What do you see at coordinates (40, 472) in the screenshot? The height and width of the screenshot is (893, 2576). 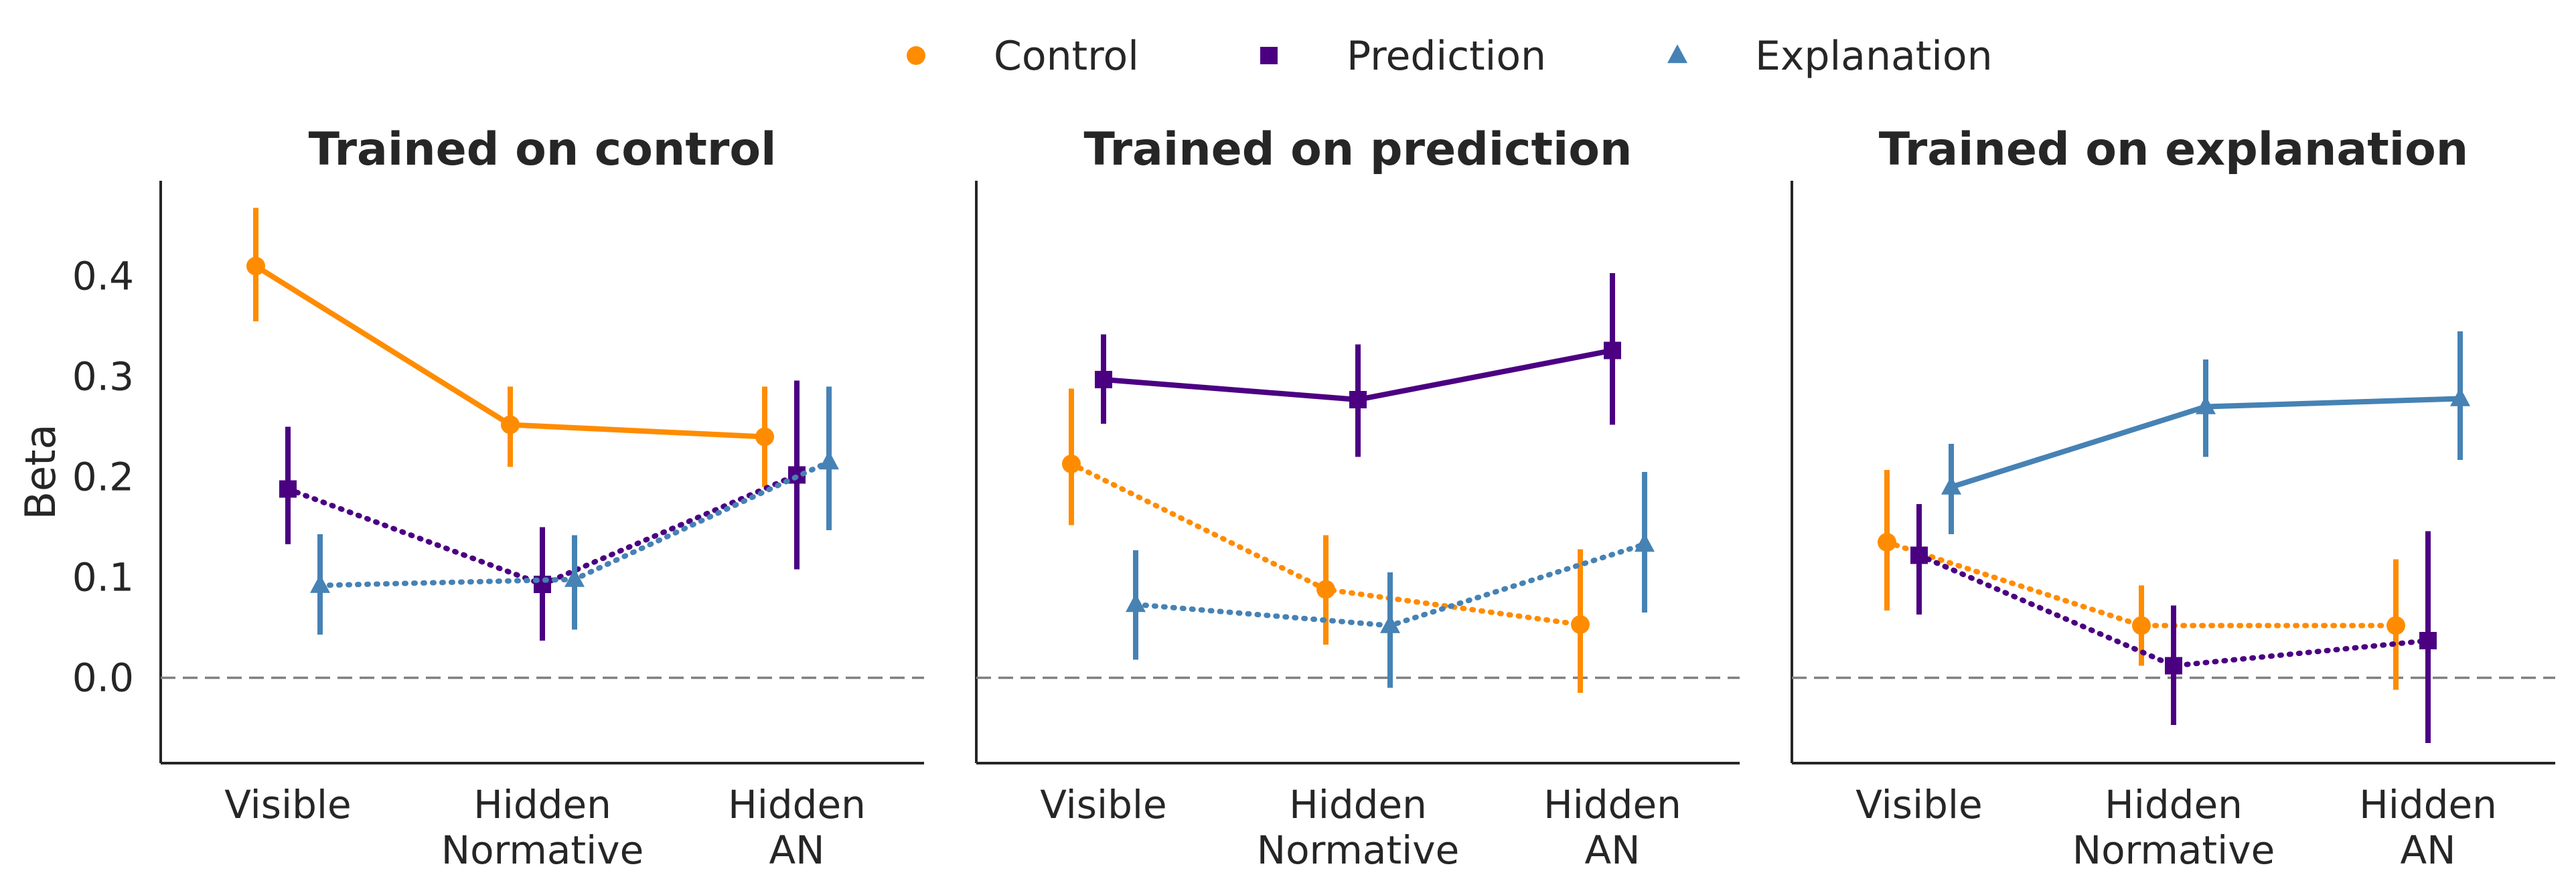 I see `y-axis-label: Beta` at bounding box center [40, 472].